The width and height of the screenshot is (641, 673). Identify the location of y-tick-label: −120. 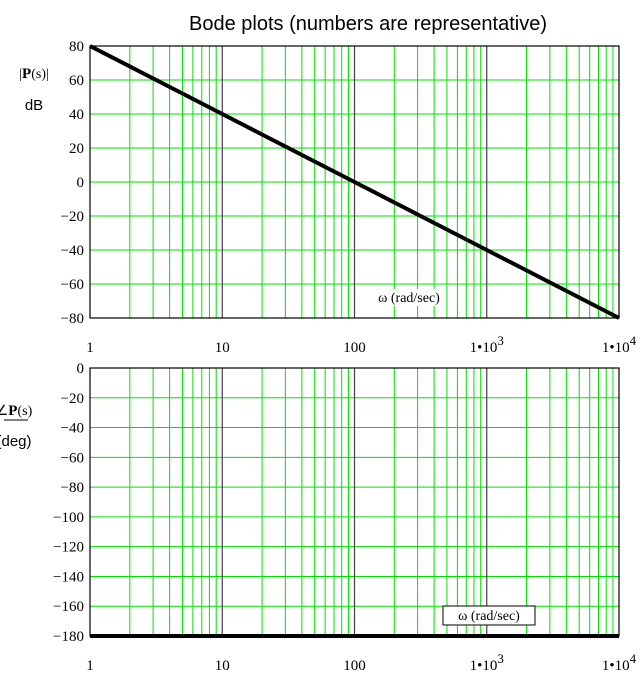
(68, 548).